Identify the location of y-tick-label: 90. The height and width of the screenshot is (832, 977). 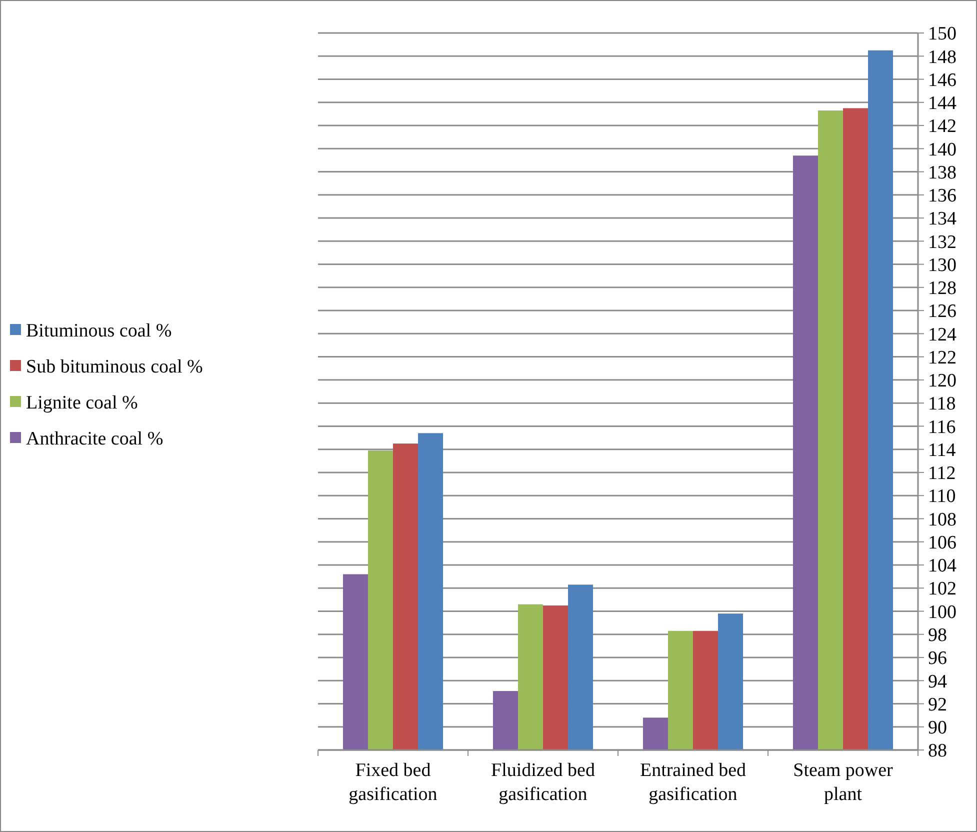
(937, 728).